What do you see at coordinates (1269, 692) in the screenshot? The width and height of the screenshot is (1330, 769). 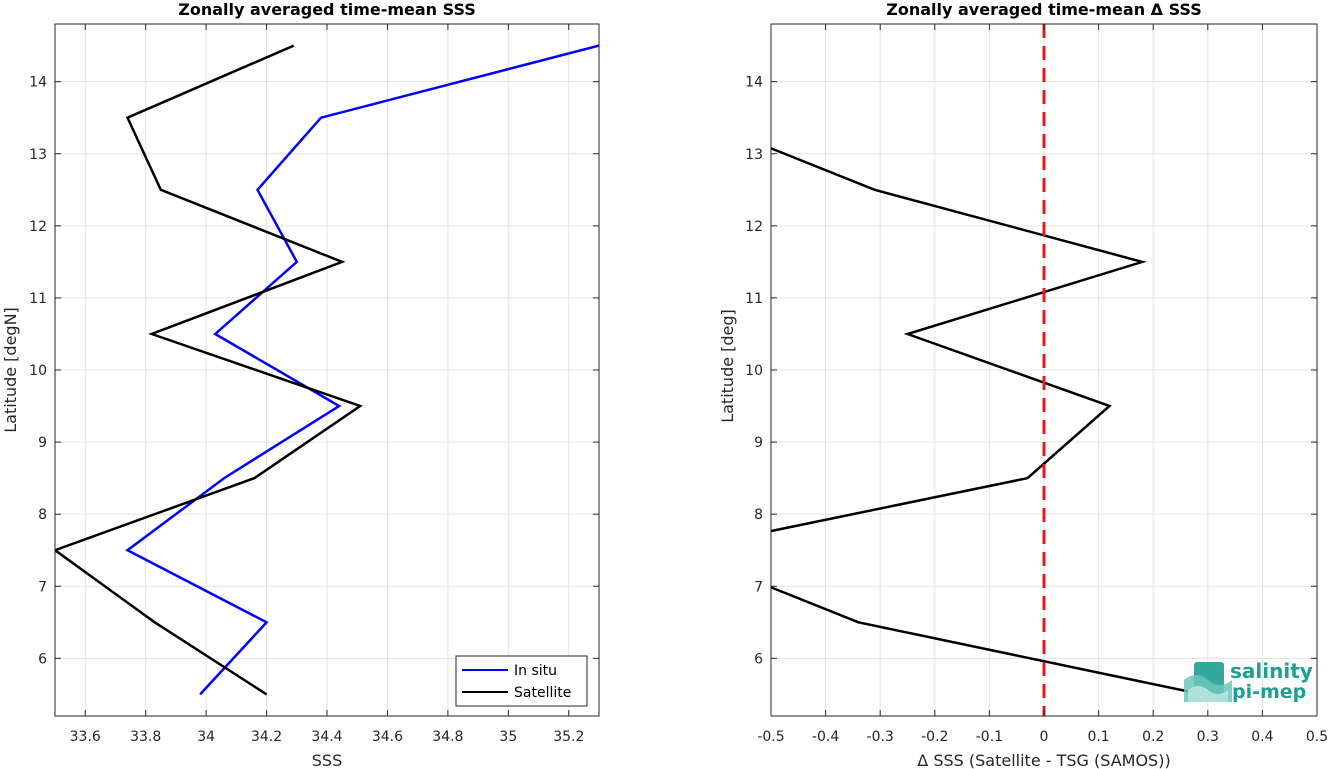 I see `logo-text-pi-mep: pi-mep` at bounding box center [1269, 692].